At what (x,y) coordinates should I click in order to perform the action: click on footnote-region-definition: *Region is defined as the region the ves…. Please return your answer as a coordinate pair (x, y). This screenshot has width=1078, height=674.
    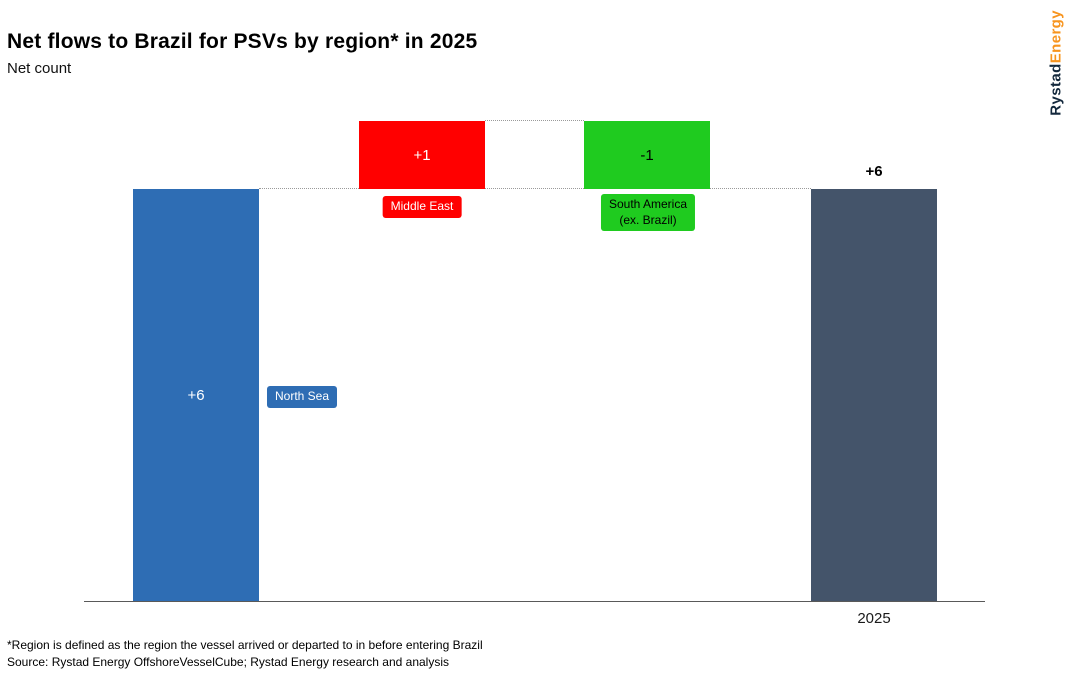
    Looking at the image, I should click on (245, 645).